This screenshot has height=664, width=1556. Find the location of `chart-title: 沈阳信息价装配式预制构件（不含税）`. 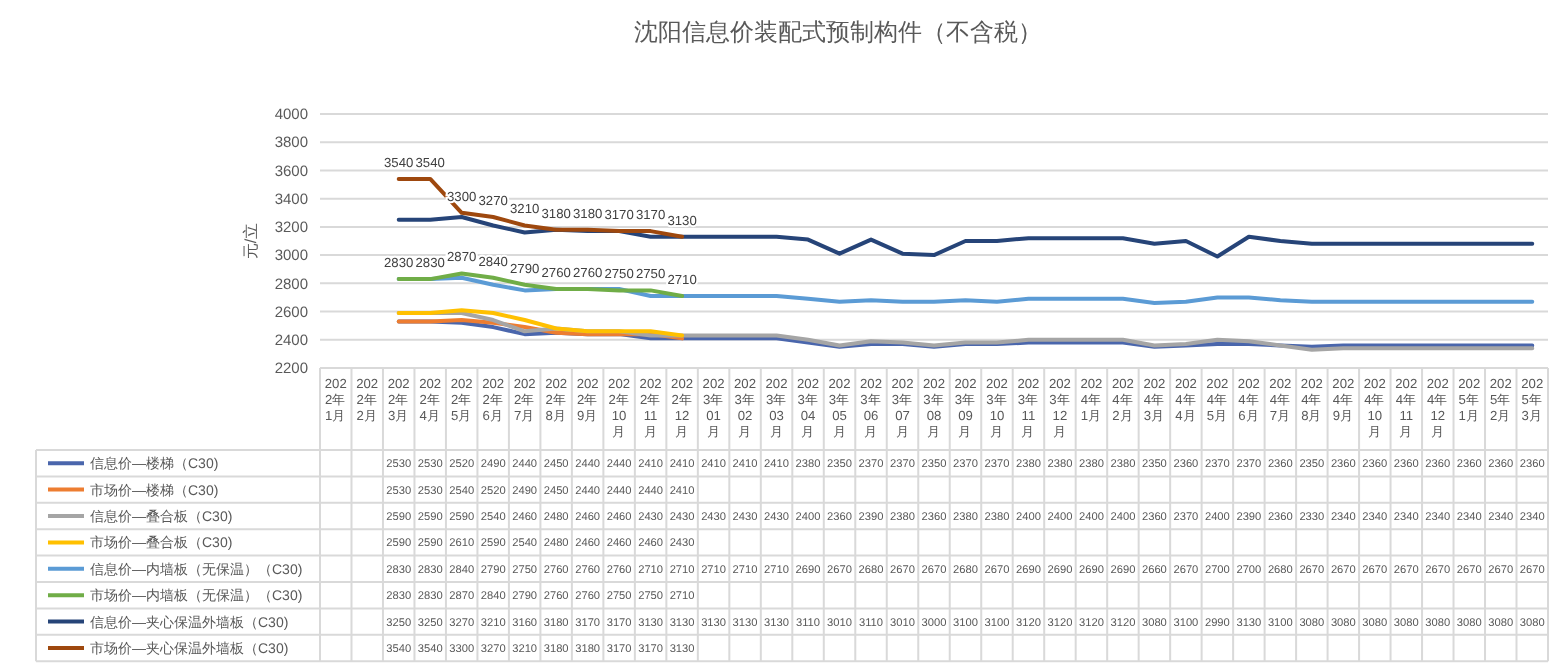

chart-title: 沈阳信息价装配式预制构件（不含税） is located at coordinates (838, 32).